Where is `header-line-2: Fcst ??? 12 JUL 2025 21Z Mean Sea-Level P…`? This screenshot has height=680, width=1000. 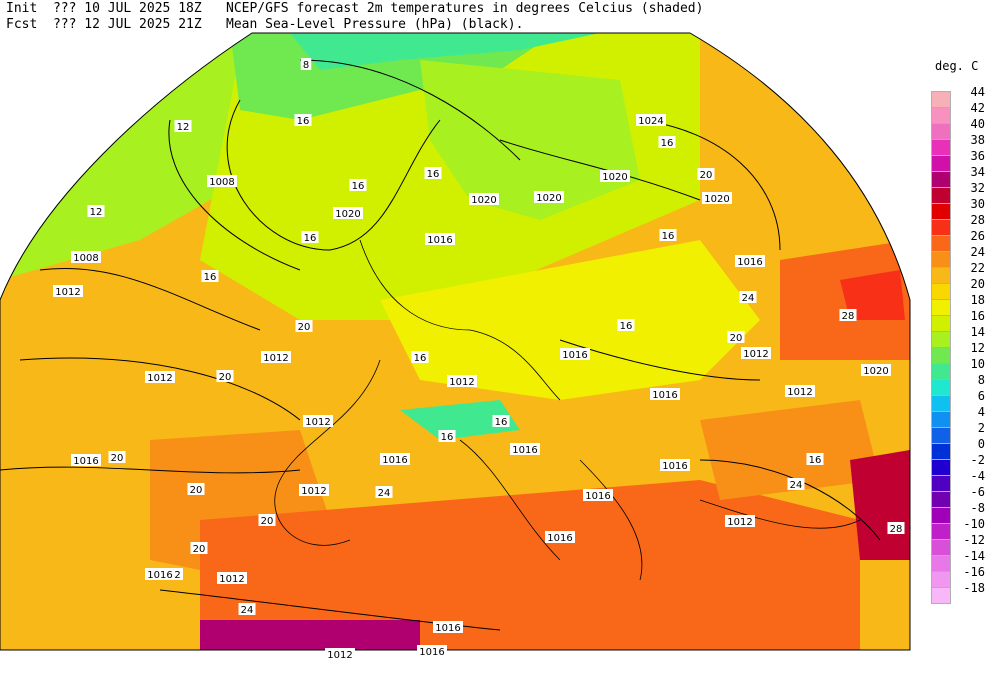 header-line-2: Fcst ??? 12 JUL 2025 21Z Mean Sea-Level P… is located at coordinates (354, 25).